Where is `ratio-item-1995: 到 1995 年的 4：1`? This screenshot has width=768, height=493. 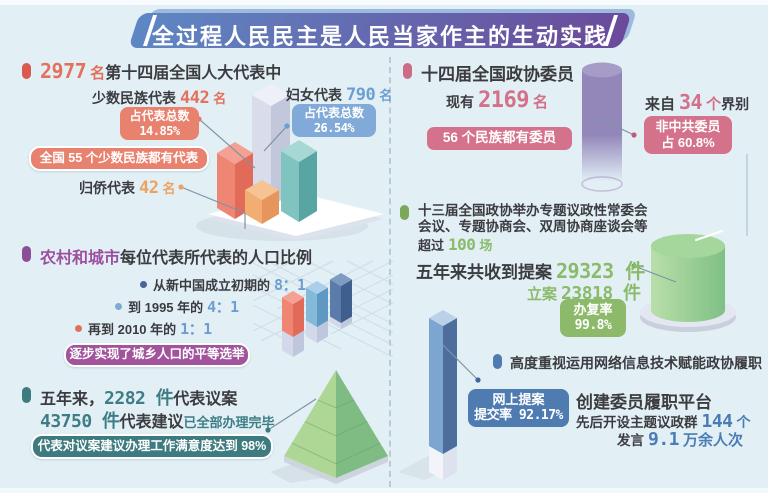 ratio-item-1995: 到 1995 年的 4：1 is located at coordinates (177, 306).